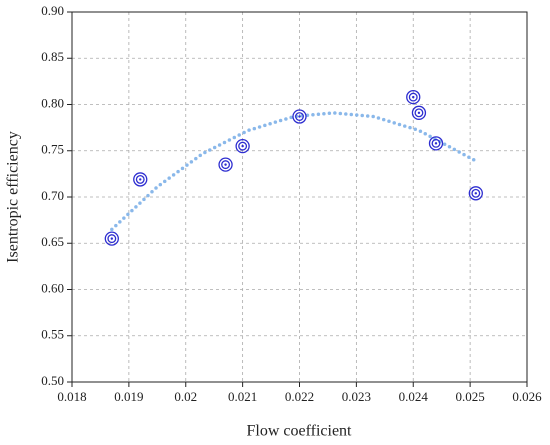 The image size is (550, 445). I want to click on y-tick-label: 0.75, so click(52, 149).